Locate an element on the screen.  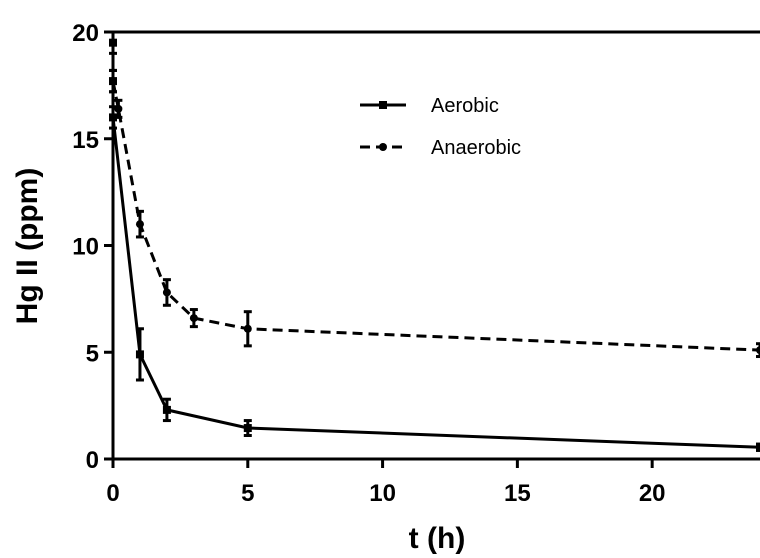
y-tick-label: 0 is located at coordinates (92, 460).